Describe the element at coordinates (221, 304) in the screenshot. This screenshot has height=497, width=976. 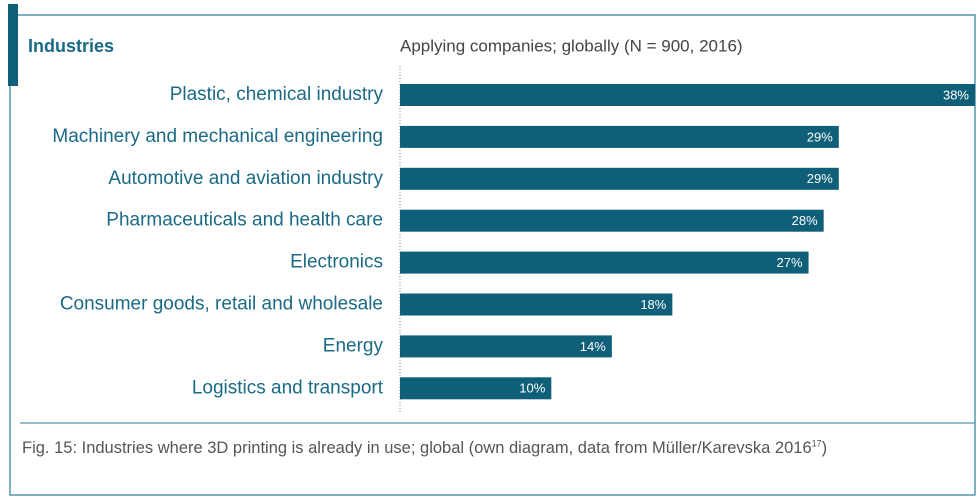
I see `category-label: Consumer goods, retail and wholesale` at that location.